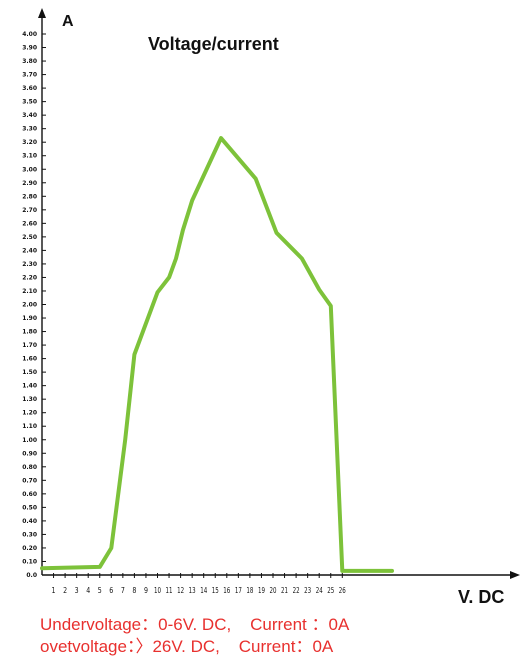 This screenshot has height=657, width=521. I want to click on y-tick-label: 1.10, so click(29, 426).